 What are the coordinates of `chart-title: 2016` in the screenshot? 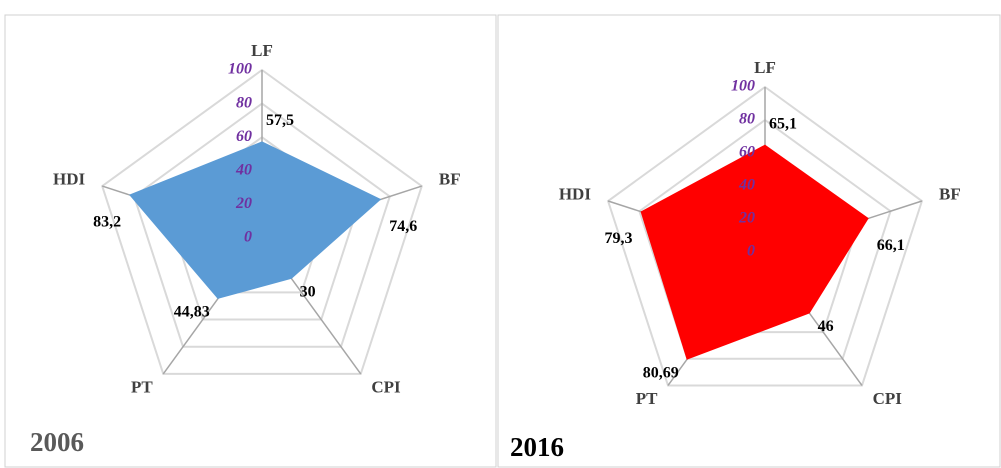 It's located at (537, 447).